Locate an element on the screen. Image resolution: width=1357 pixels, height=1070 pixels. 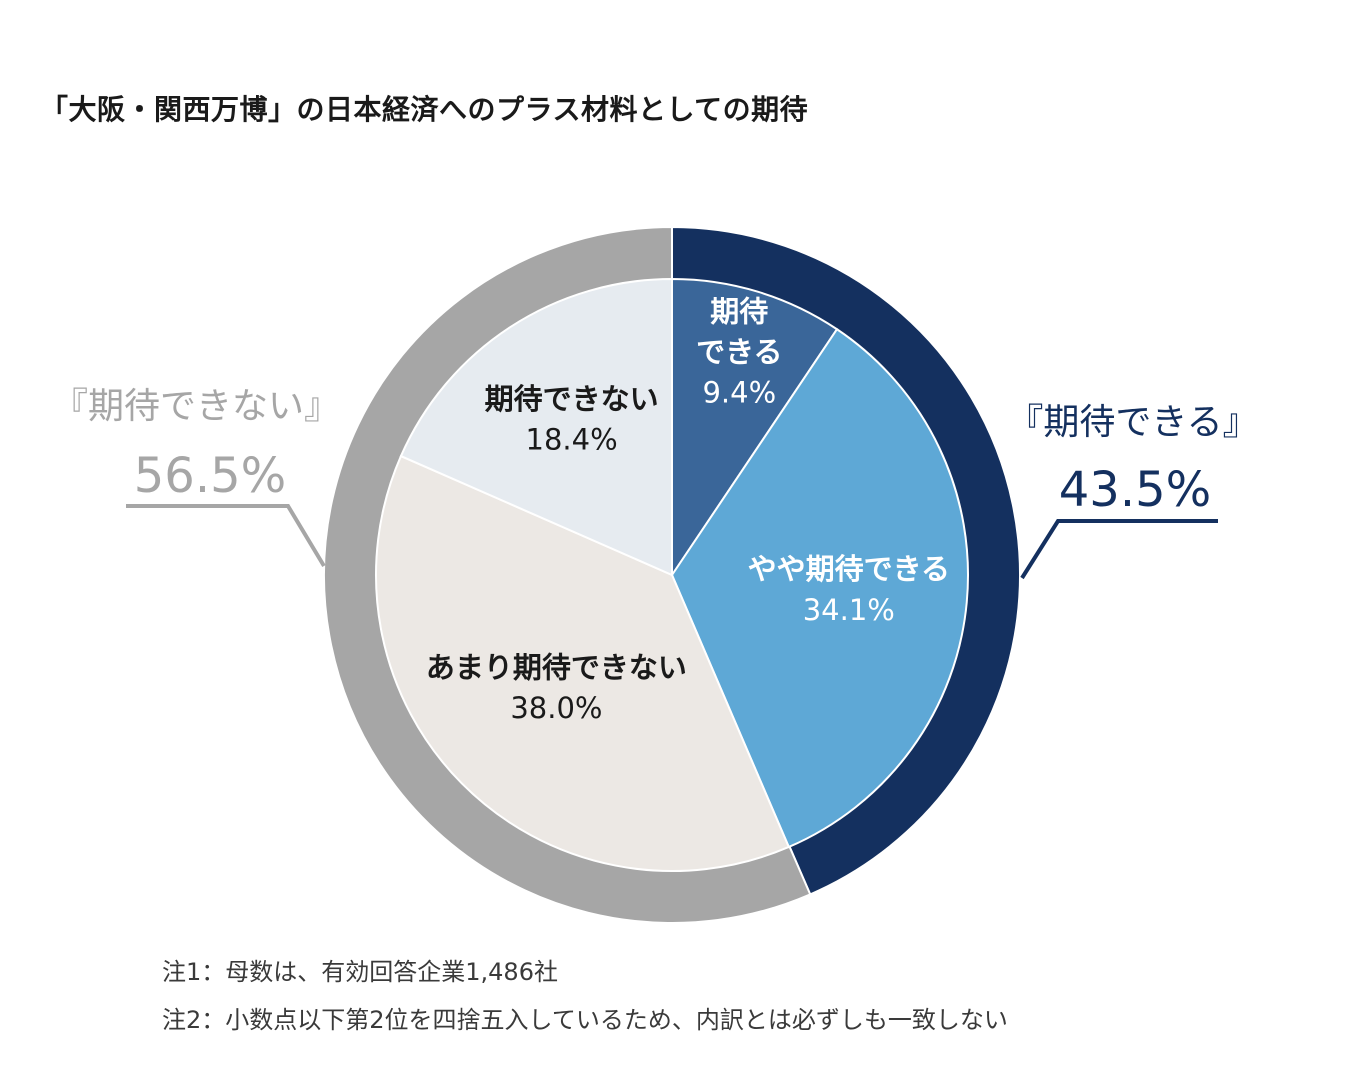
note-1: 注1：母数は、有効回答企業1,486社 is located at coordinates (360, 972).